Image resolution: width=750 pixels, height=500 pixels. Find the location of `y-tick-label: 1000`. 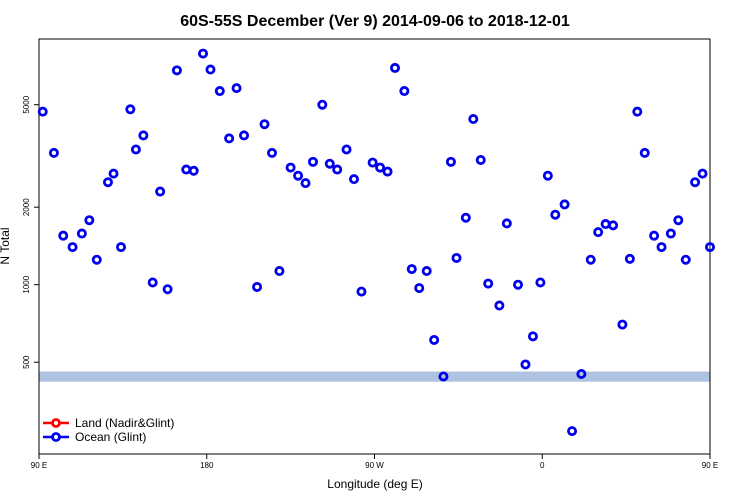

y-tick-label: 1000 is located at coordinates (26, 284).